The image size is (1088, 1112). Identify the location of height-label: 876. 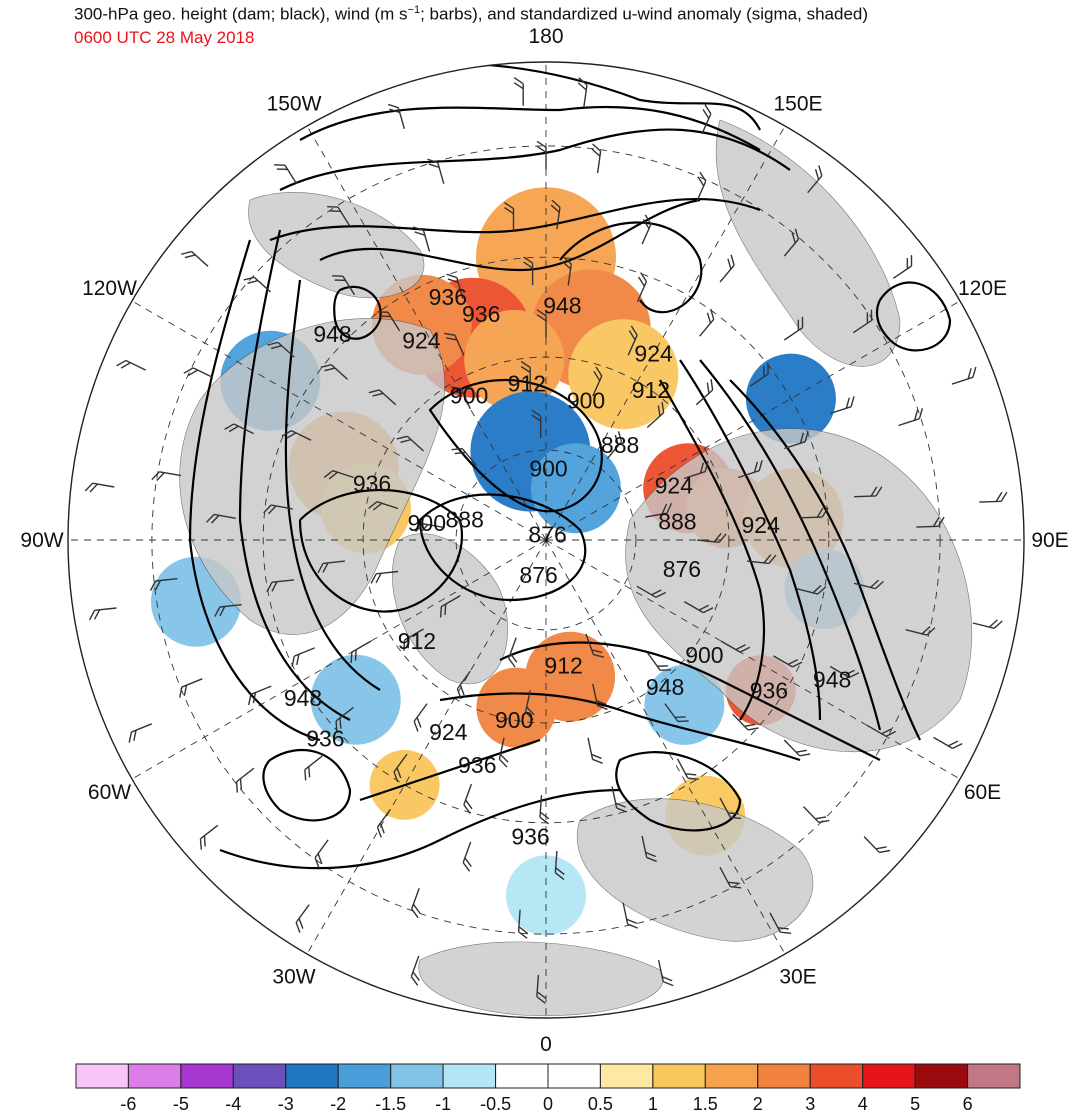
(538, 575).